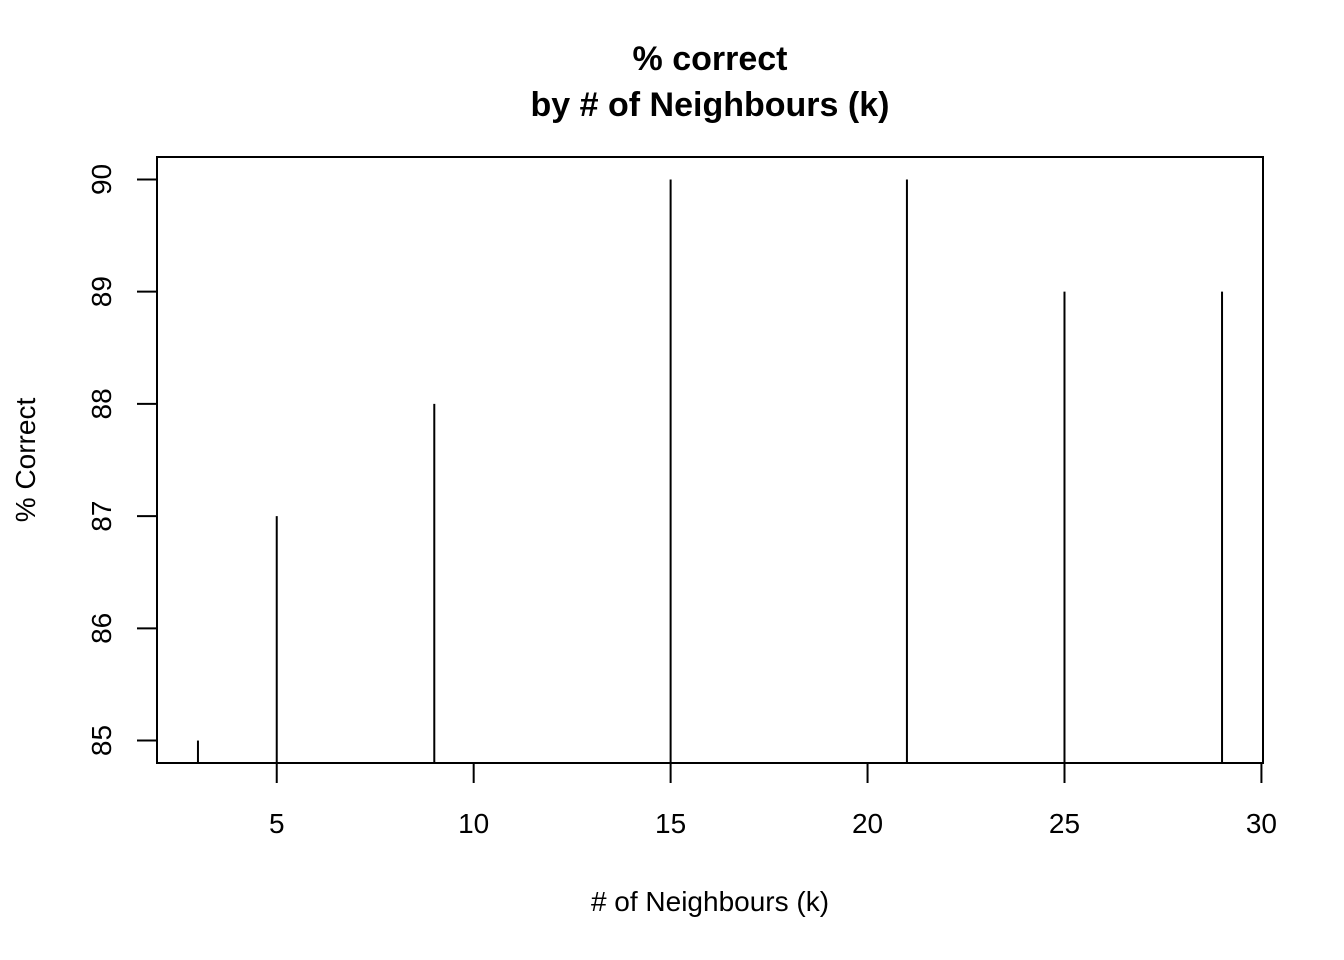 Image resolution: width=1344 pixels, height=960 pixels. Describe the element at coordinates (710, 901) in the screenshot. I see `x-axis-label: # of Neighbours (k)` at that location.